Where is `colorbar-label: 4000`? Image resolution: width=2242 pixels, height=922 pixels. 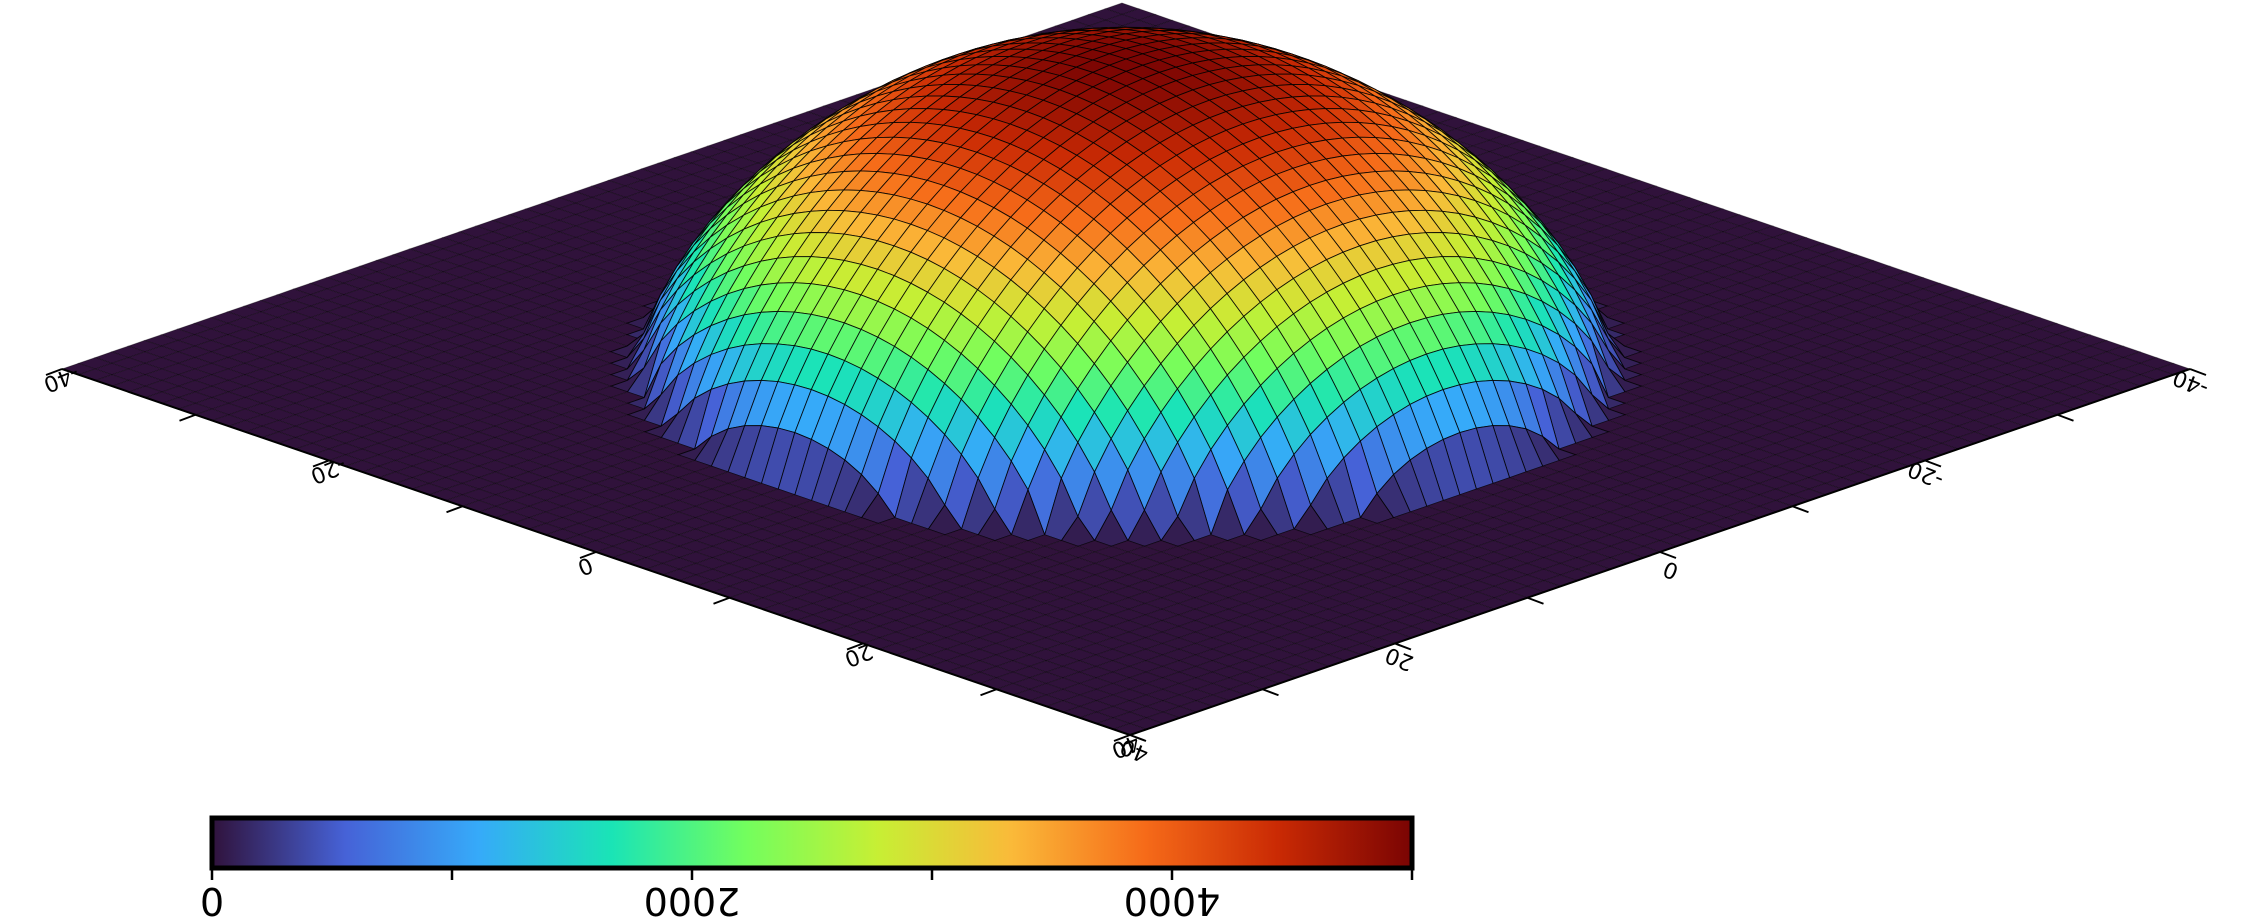 colorbar-label: 4000 is located at coordinates (1172, 900).